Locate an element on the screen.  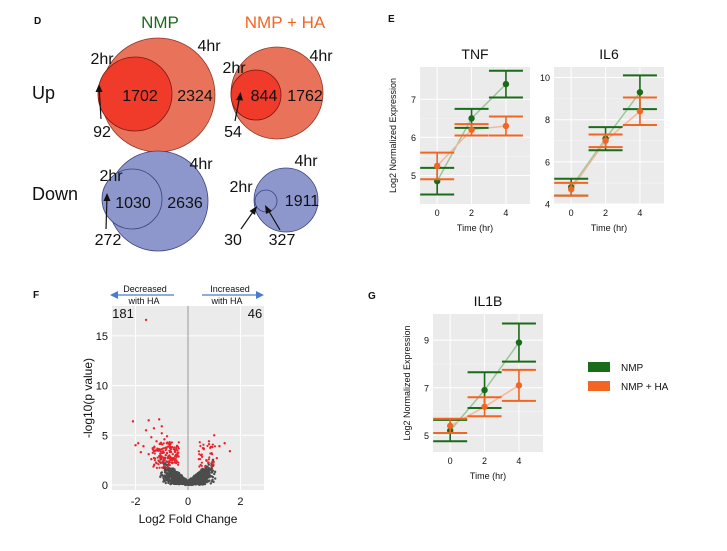
il6-plot-background is located at coordinates (609, 135).